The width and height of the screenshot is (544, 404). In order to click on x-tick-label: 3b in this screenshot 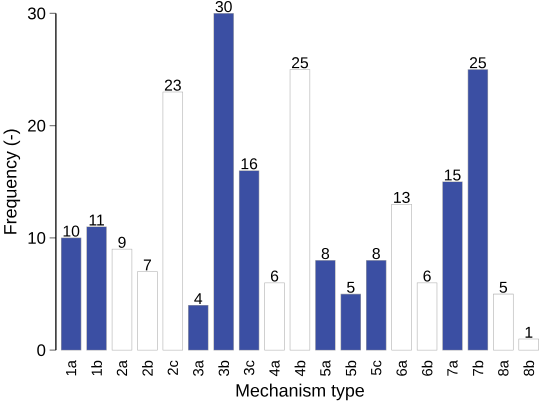, I will do `click(224, 368)`.